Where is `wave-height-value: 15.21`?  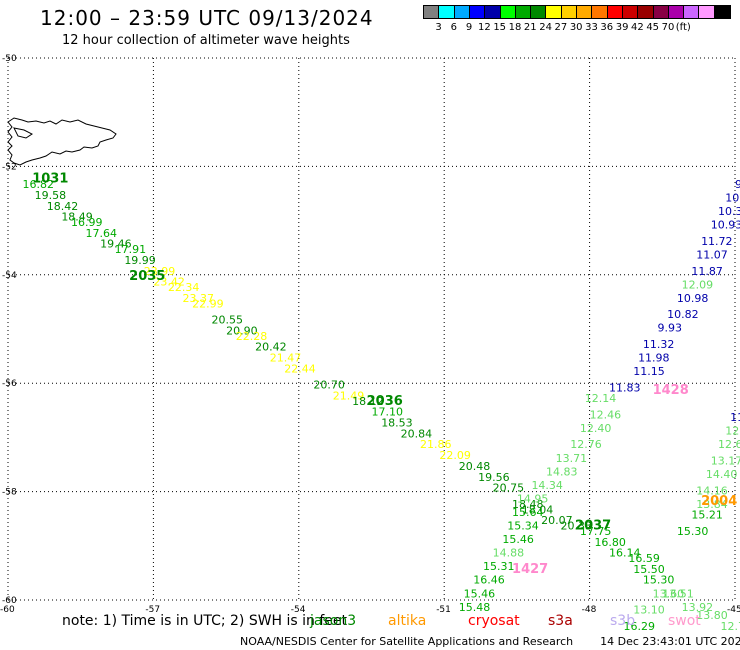
wave-height-value: 15.21 is located at coordinates (707, 515).